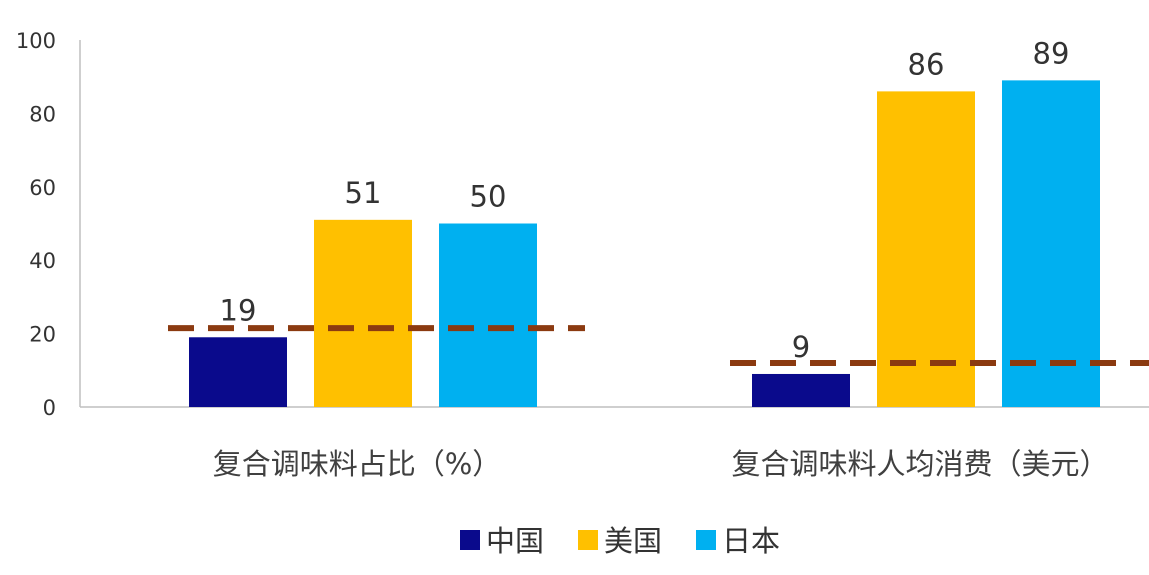  What do you see at coordinates (801, 347) in the screenshot?
I see `data-label: 9` at bounding box center [801, 347].